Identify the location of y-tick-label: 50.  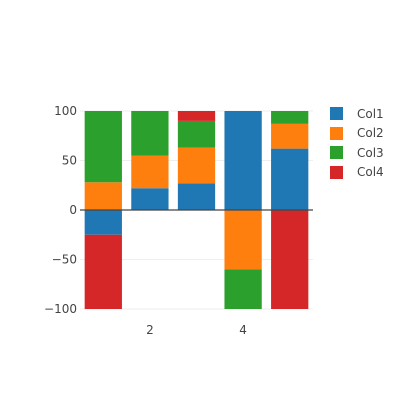
(69, 161).